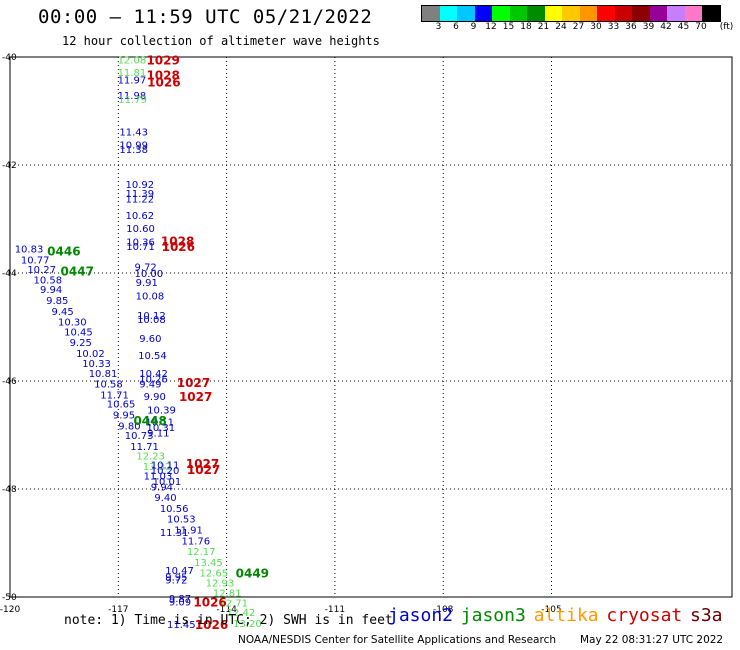  What do you see at coordinates (140, 216) in the screenshot?
I see `wave-height-label: 10.62` at bounding box center [140, 216].